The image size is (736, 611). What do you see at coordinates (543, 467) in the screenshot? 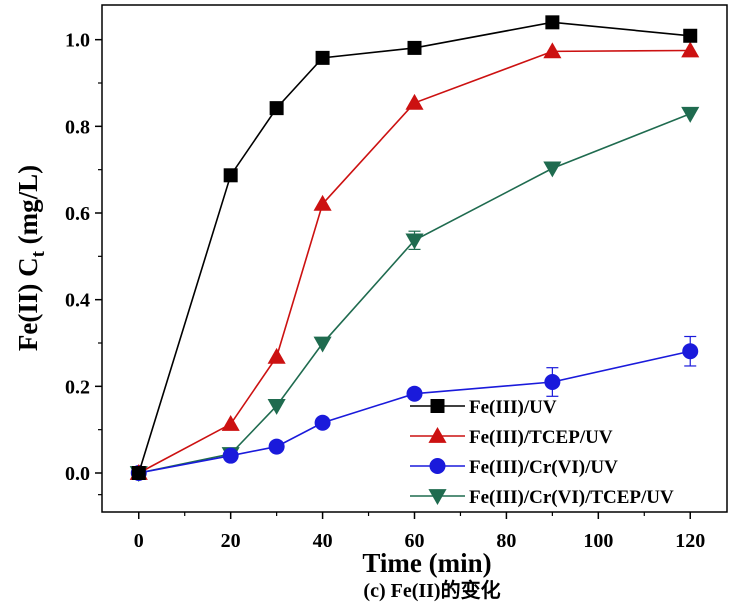
I see `legend-label: Fe(III)/Cr(VI)/UV` at bounding box center [543, 467].